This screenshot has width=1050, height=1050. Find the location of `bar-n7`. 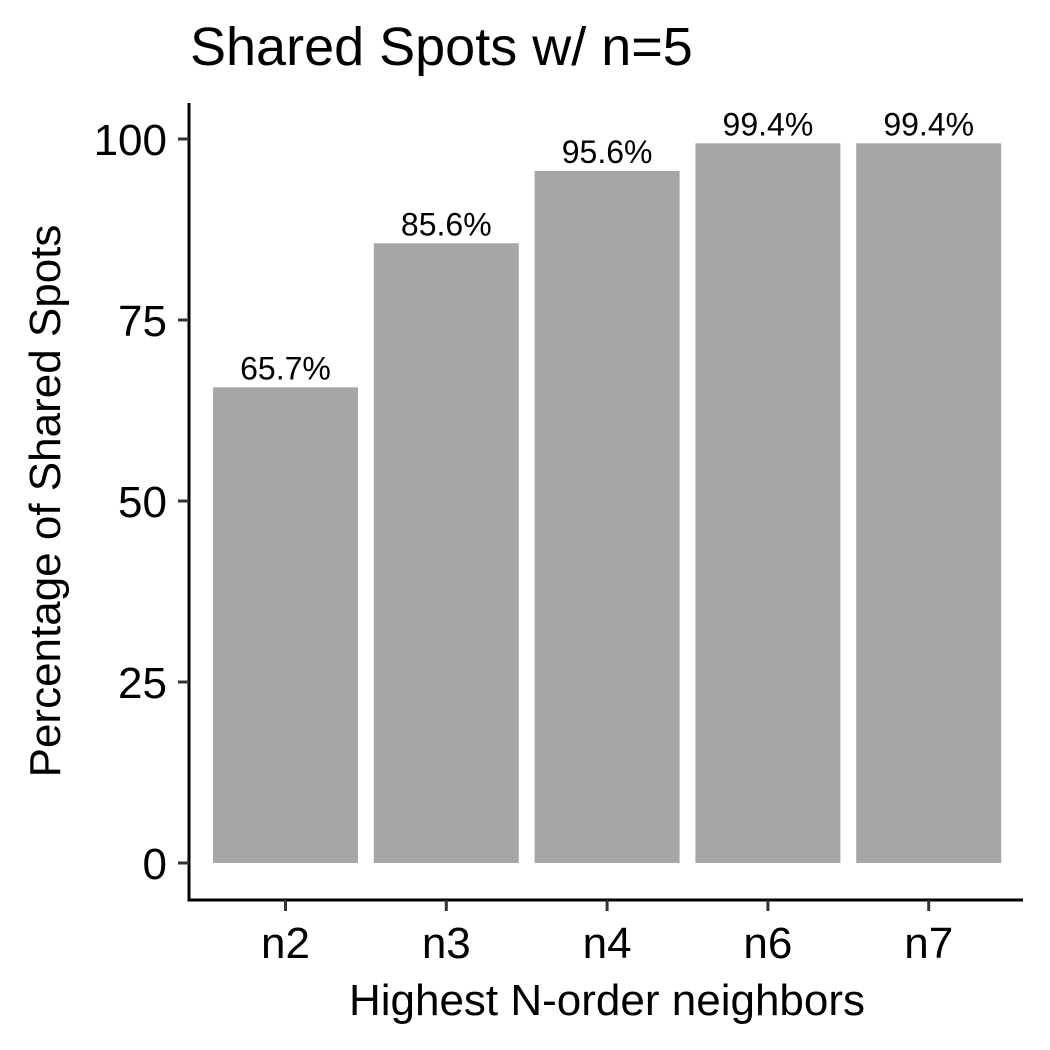

bar-n7 is located at coordinates (929, 503).